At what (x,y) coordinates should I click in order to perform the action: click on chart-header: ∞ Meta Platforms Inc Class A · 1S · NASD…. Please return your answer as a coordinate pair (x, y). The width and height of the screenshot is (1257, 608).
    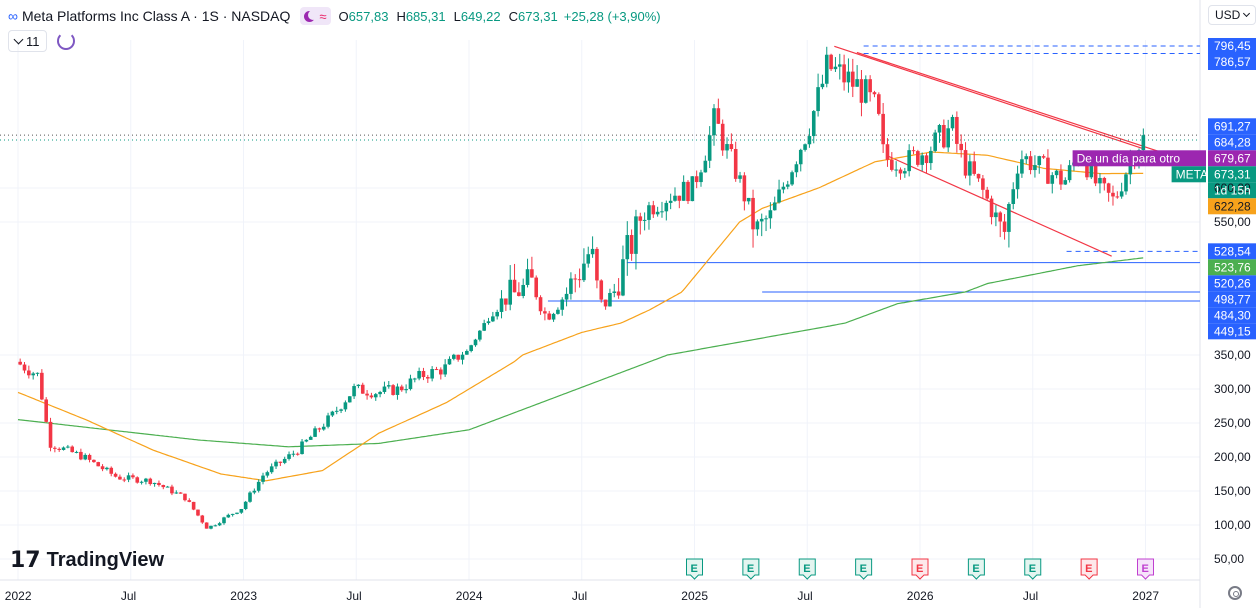
    Looking at the image, I should click on (334, 16).